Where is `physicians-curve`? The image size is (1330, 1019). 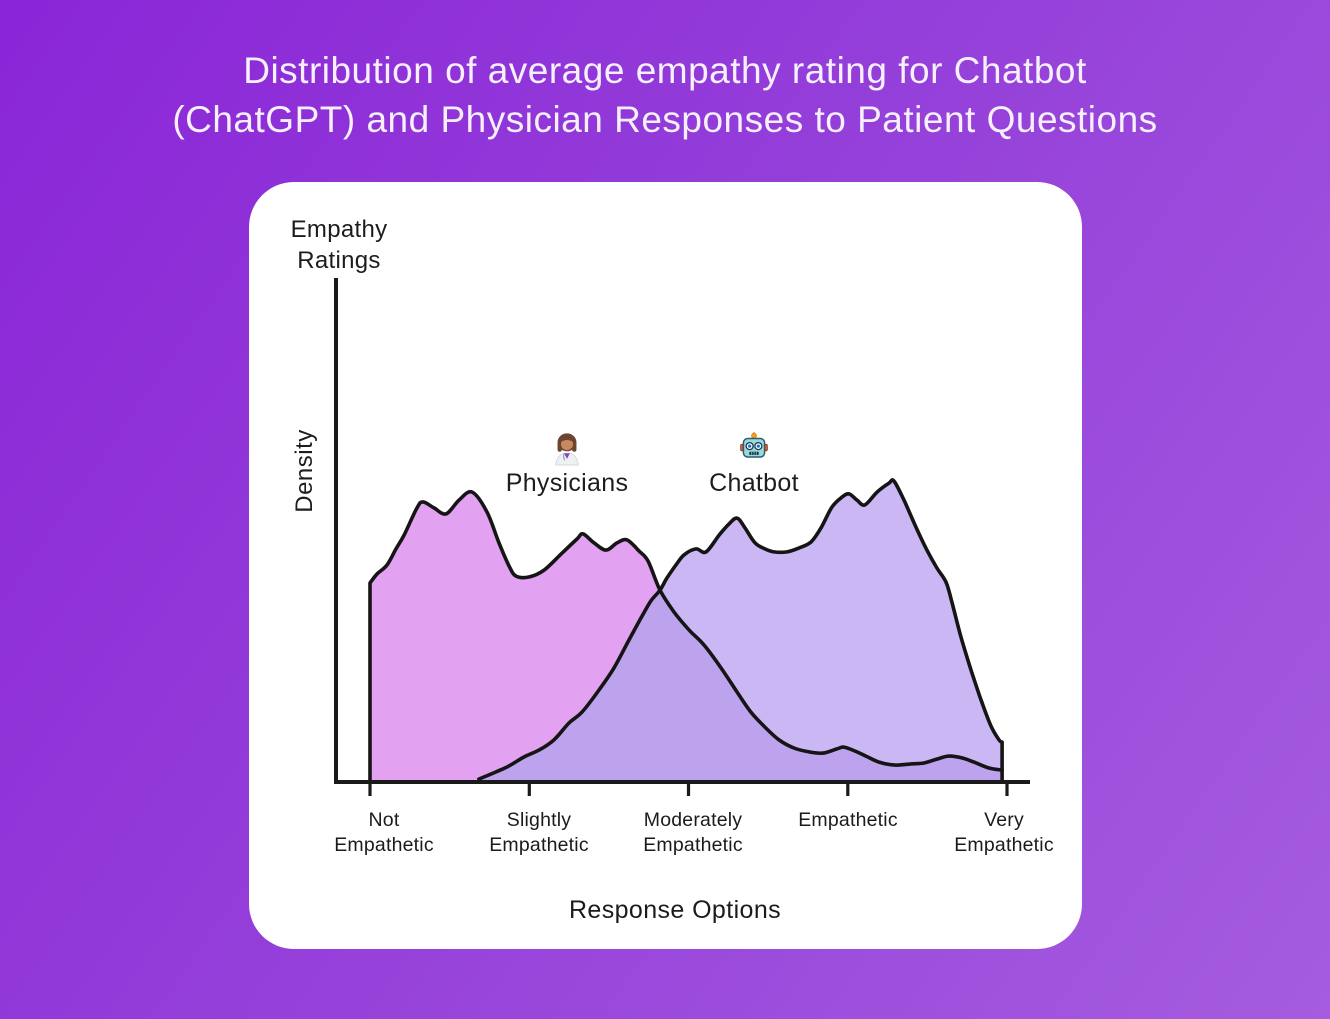 physicians-curve is located at coordinates (686, 636).